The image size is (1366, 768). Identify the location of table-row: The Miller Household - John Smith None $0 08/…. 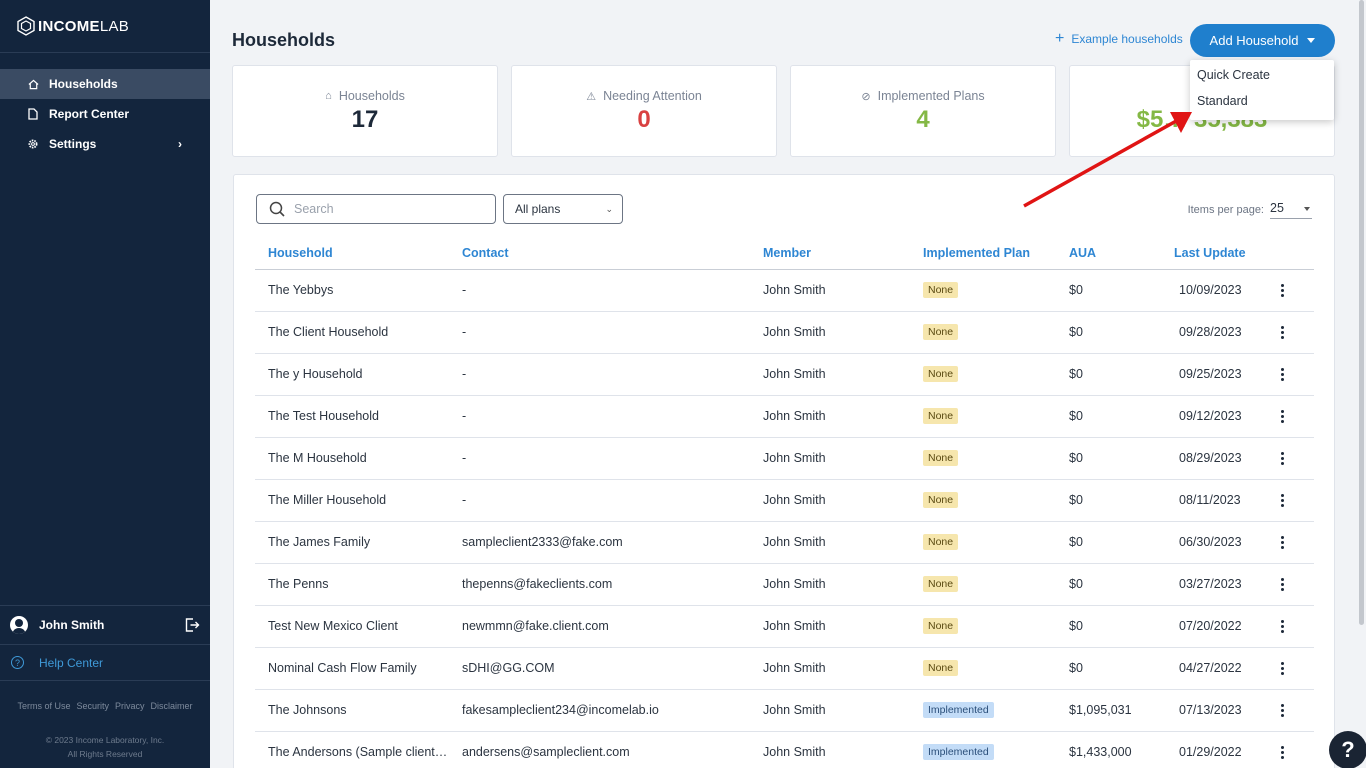
(784, 500).